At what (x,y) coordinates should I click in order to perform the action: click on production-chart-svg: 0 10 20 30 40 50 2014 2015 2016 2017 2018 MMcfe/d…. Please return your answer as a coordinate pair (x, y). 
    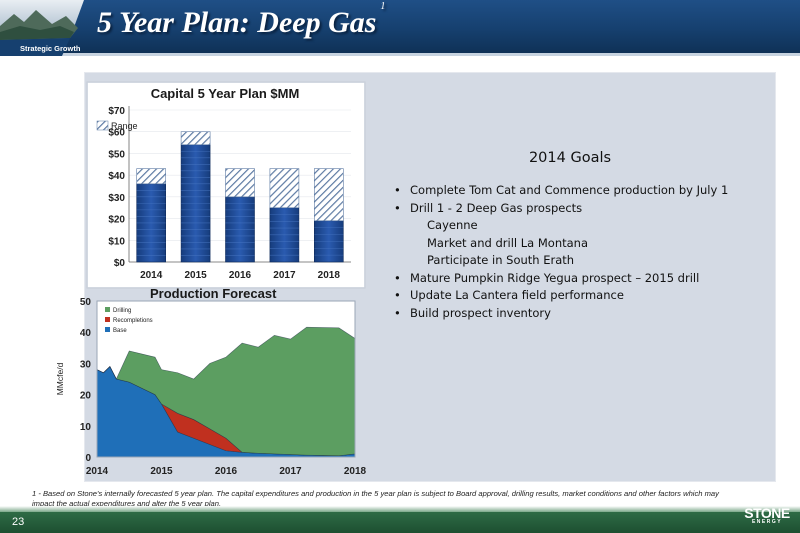
    Looking at the image, I should click on (211, 387).